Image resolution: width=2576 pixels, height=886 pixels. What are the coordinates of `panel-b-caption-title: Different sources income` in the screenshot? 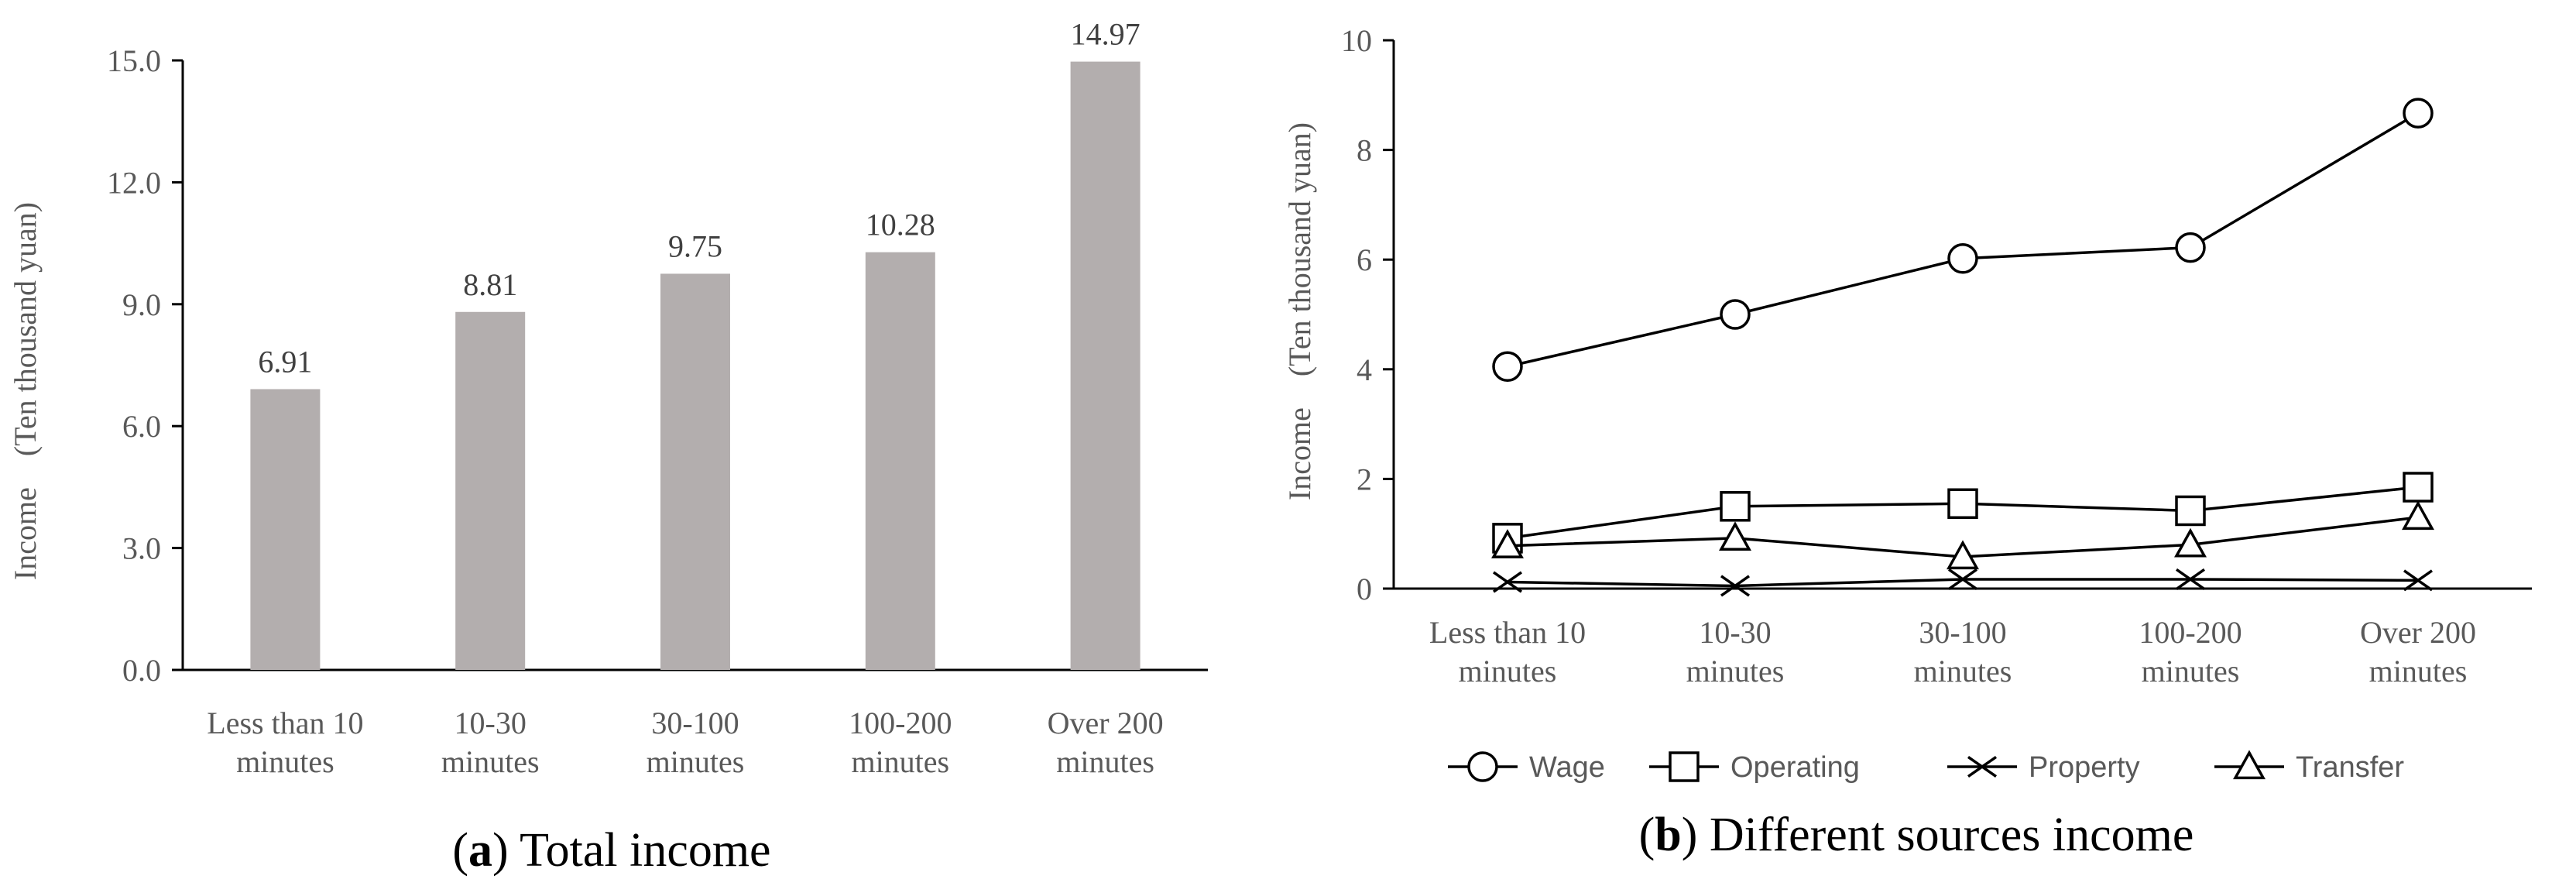 It's located at (1952, 835).